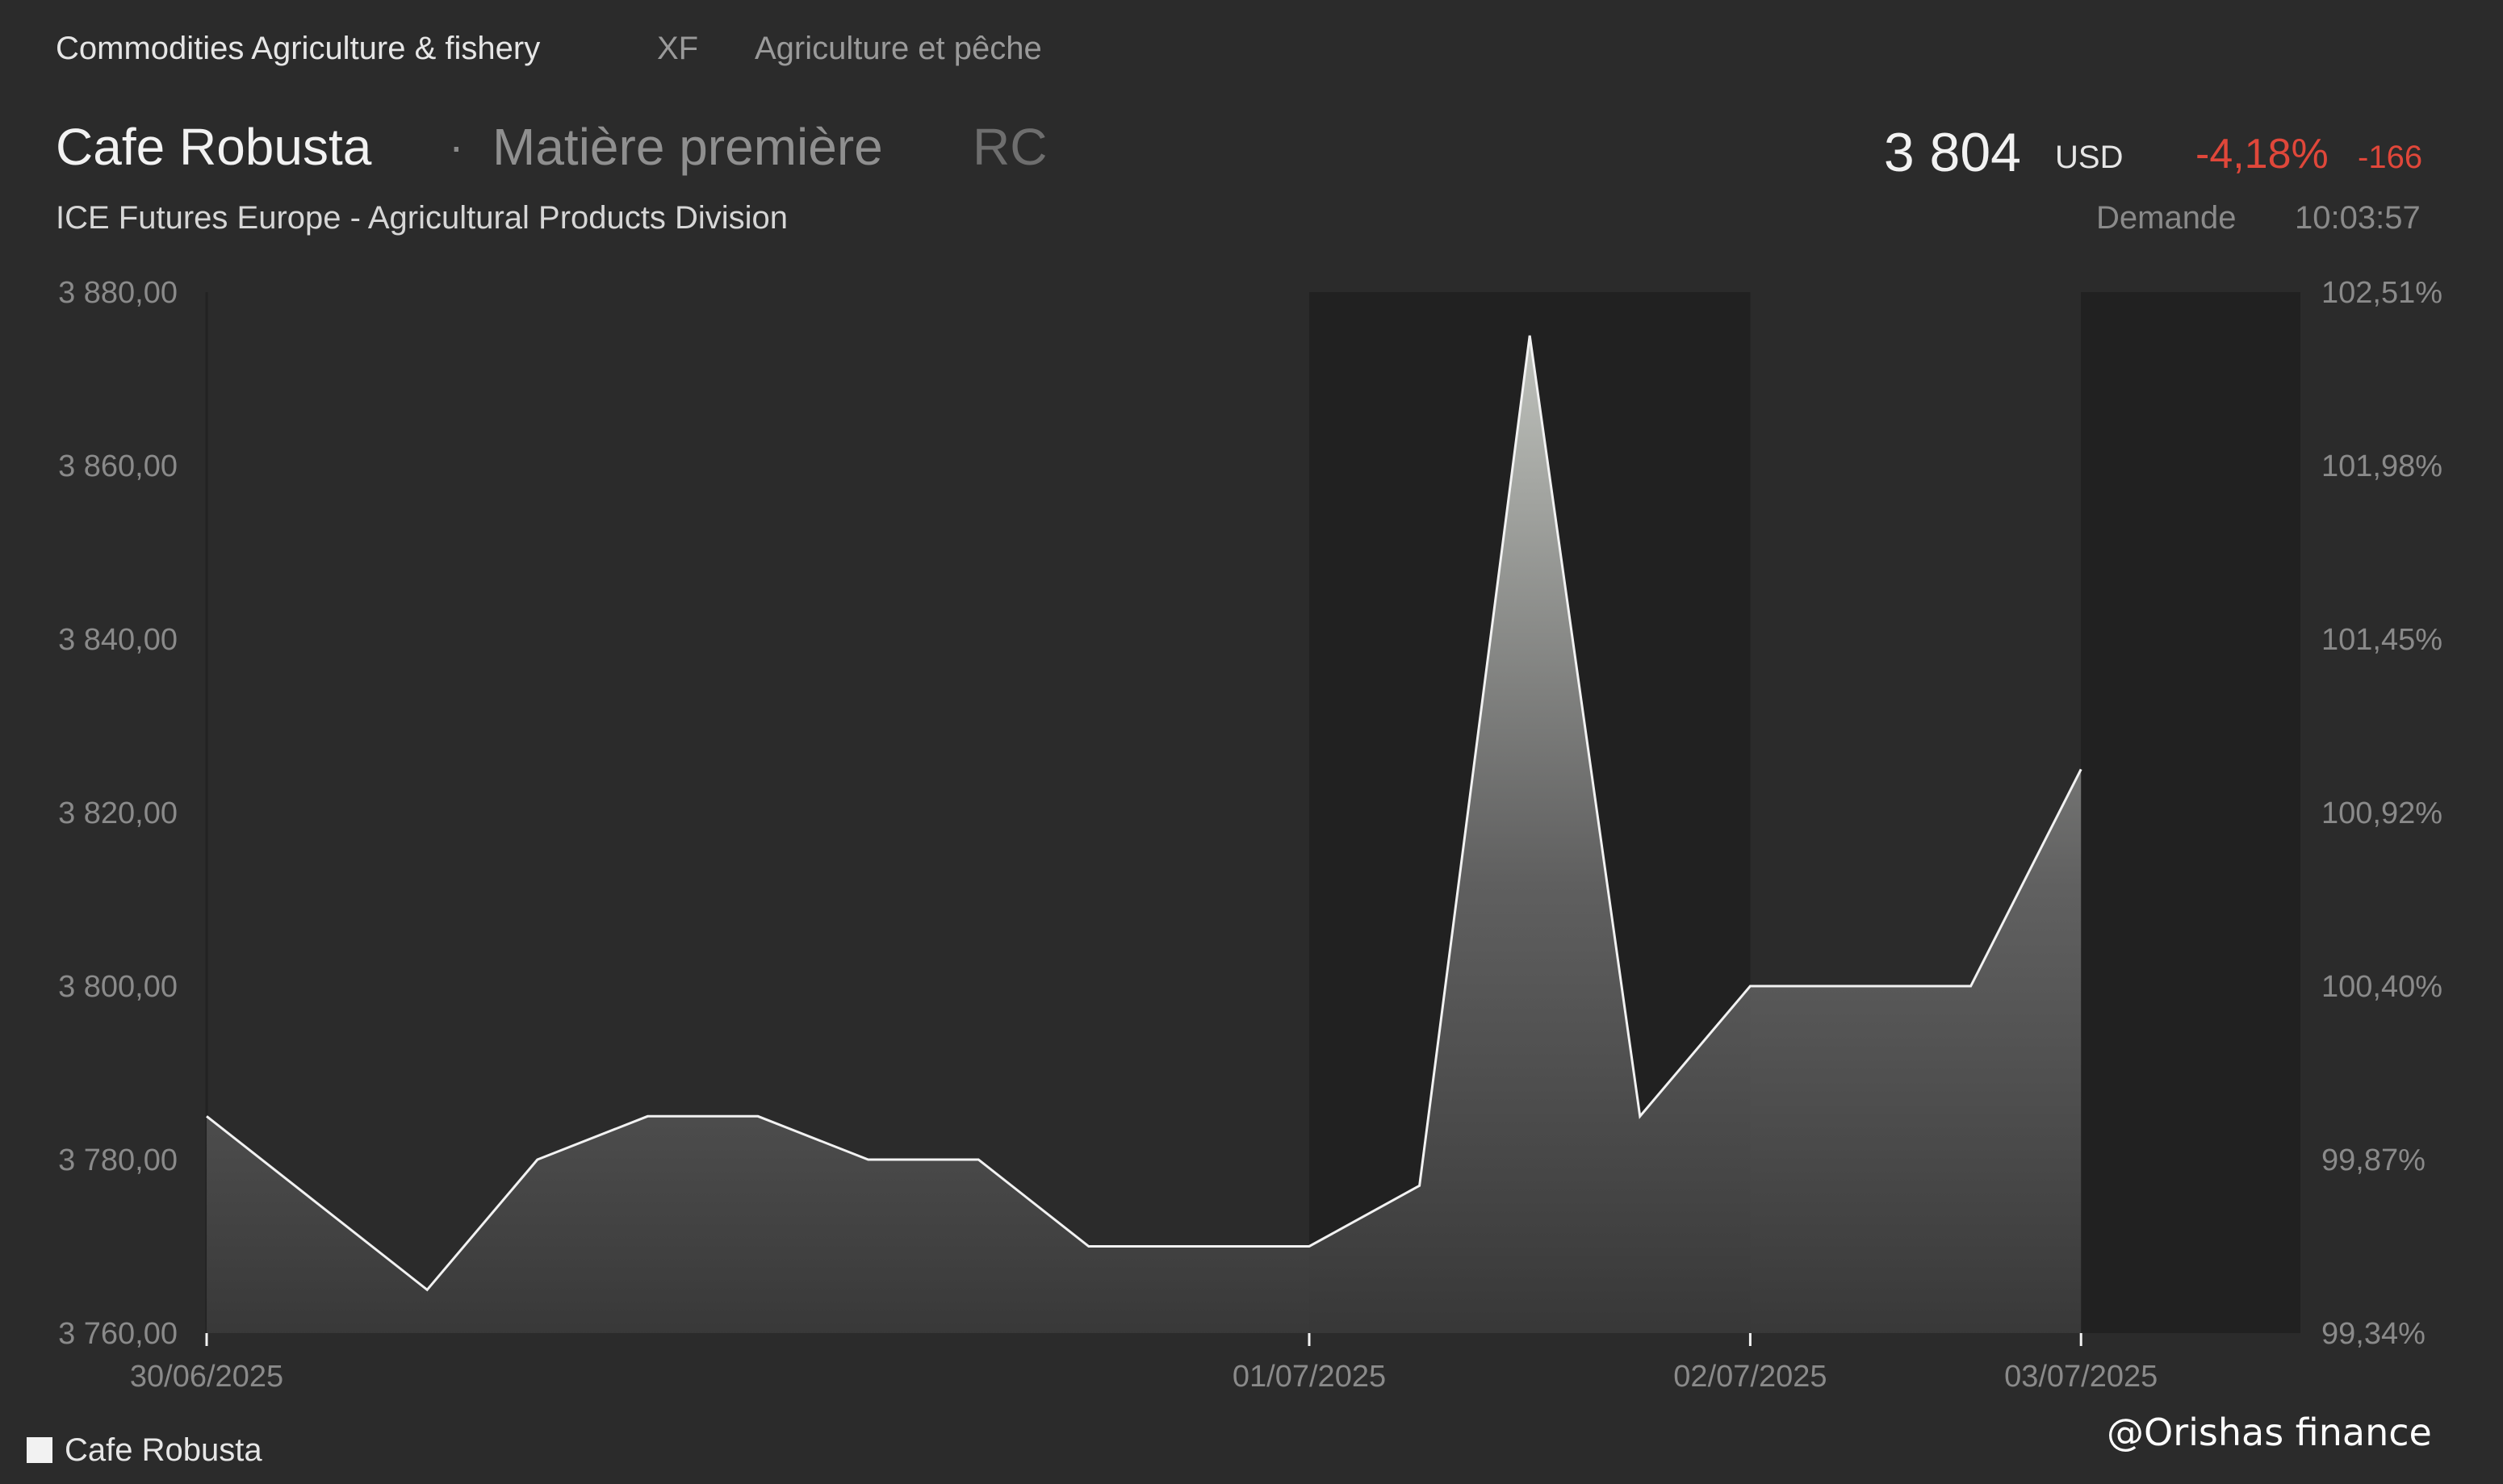 The width and height of the screenshot is (2503, 1484). Describe the element at coordinates (1309, 1377) in the screenshot. I see `x-tick-label: 01/07/2025` at that location.